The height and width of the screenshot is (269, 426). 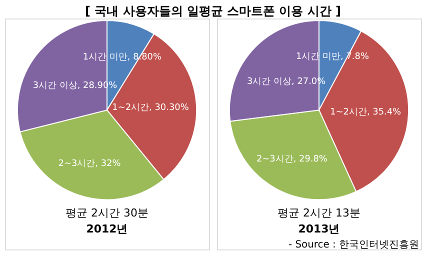 I want to click on slice-label: 1~2시간, 30.30%, so click(x=150, y=108).